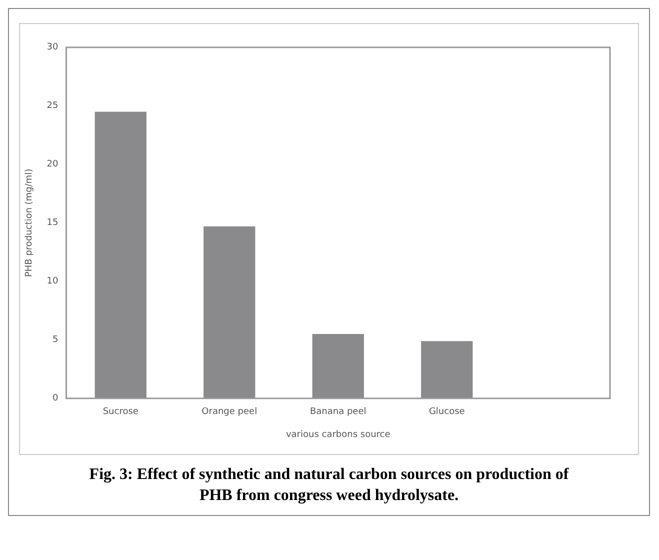 The image size is (659, 560). What do you see at coordinates (230, 412) in the screenshot?
I see `x-tick-label: Orange peel` at bounding box center [230, 412].